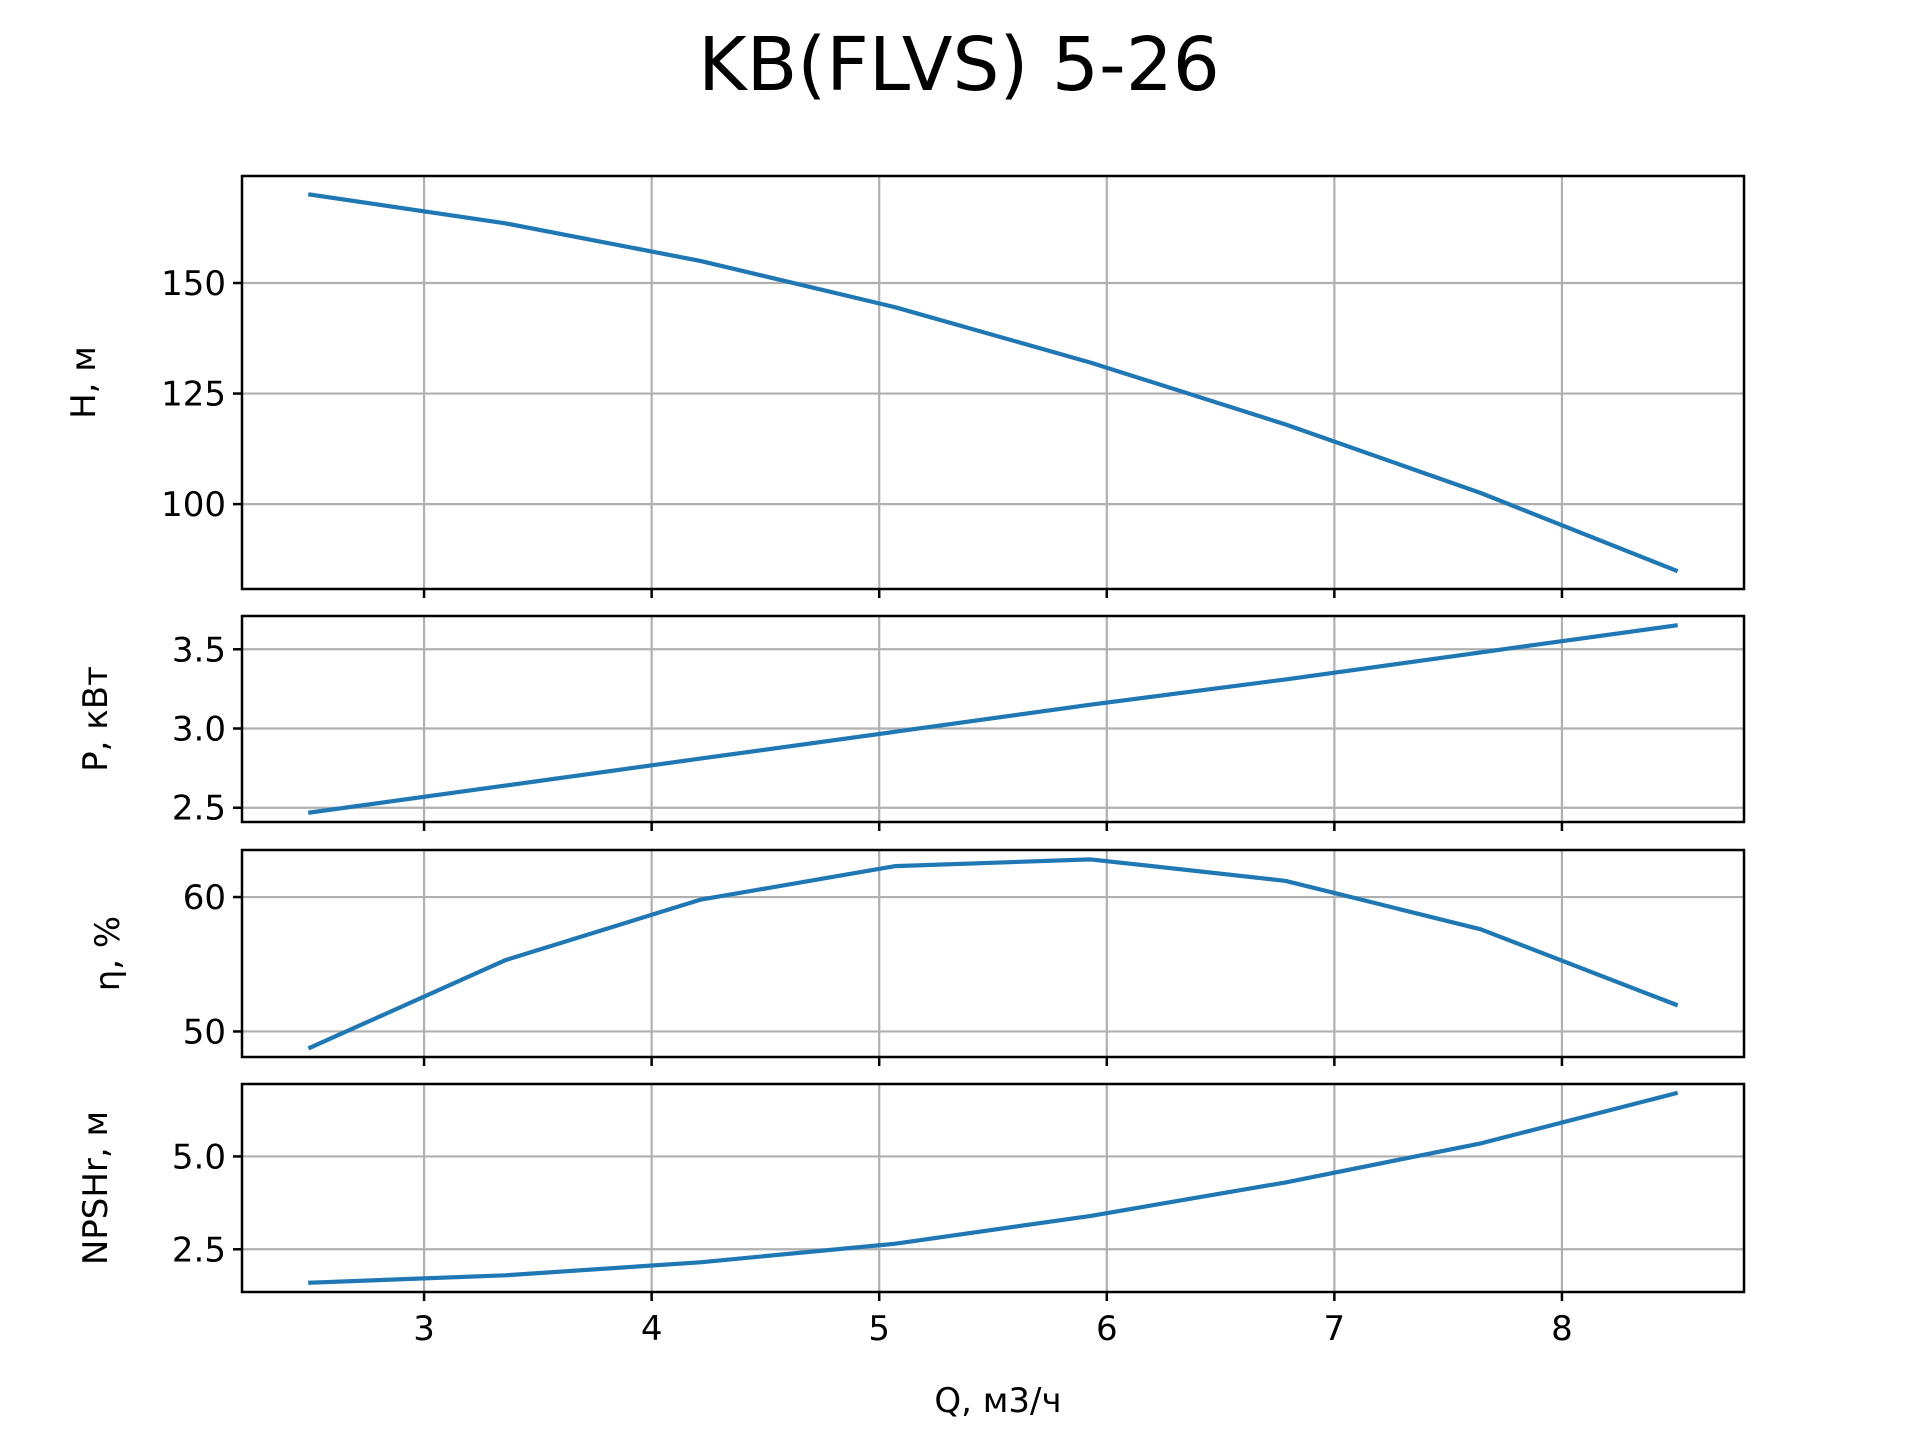  I want to click on npshr-y-axis-label: NPSHr, м, so click(96, 1188).